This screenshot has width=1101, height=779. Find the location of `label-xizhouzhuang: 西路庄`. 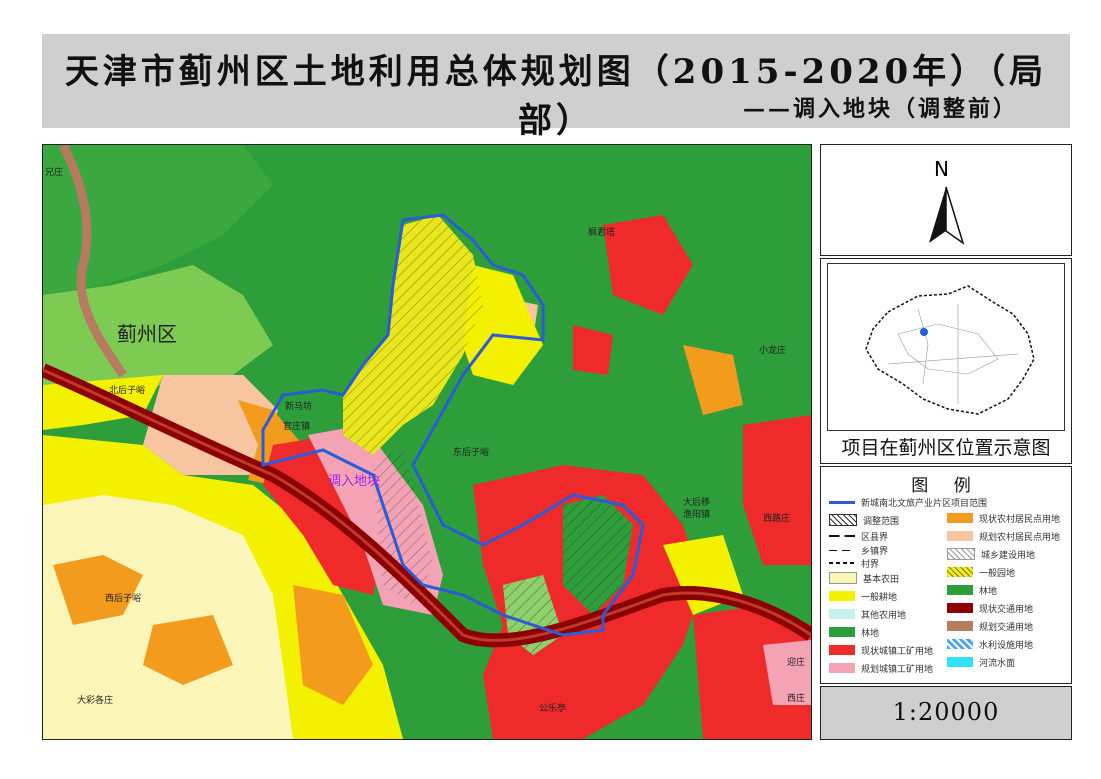

label-xizhouzhuang: 西路庄 is located at coordinates (776, 518).